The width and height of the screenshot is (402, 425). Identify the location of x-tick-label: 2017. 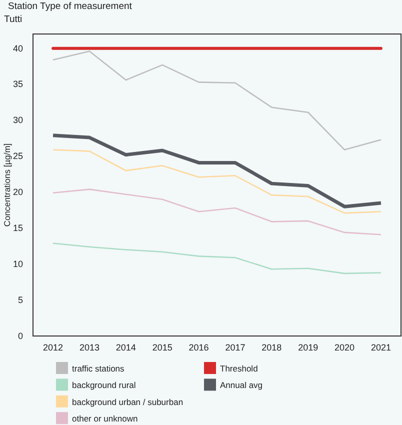
(235, 347).